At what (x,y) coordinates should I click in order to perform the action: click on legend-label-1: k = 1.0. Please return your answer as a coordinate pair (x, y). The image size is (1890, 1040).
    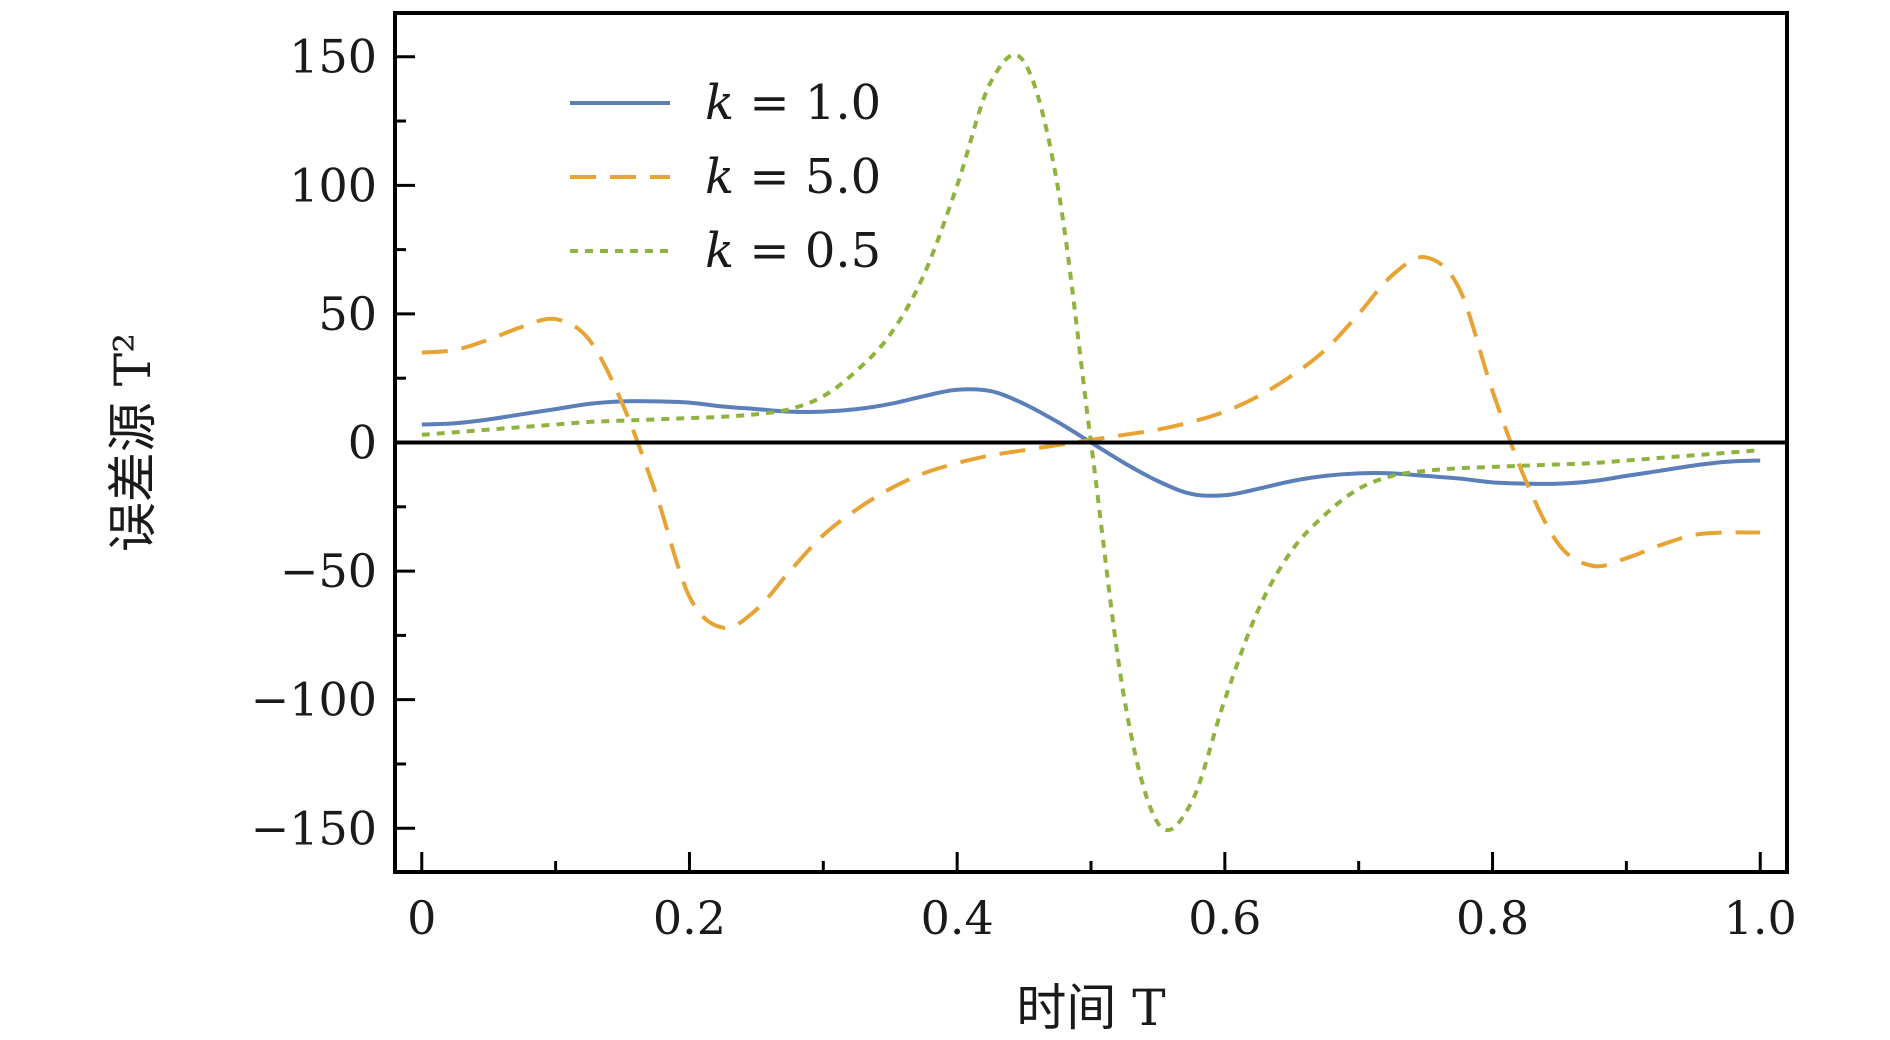
    Looking at the image, I should click on (793, 103).